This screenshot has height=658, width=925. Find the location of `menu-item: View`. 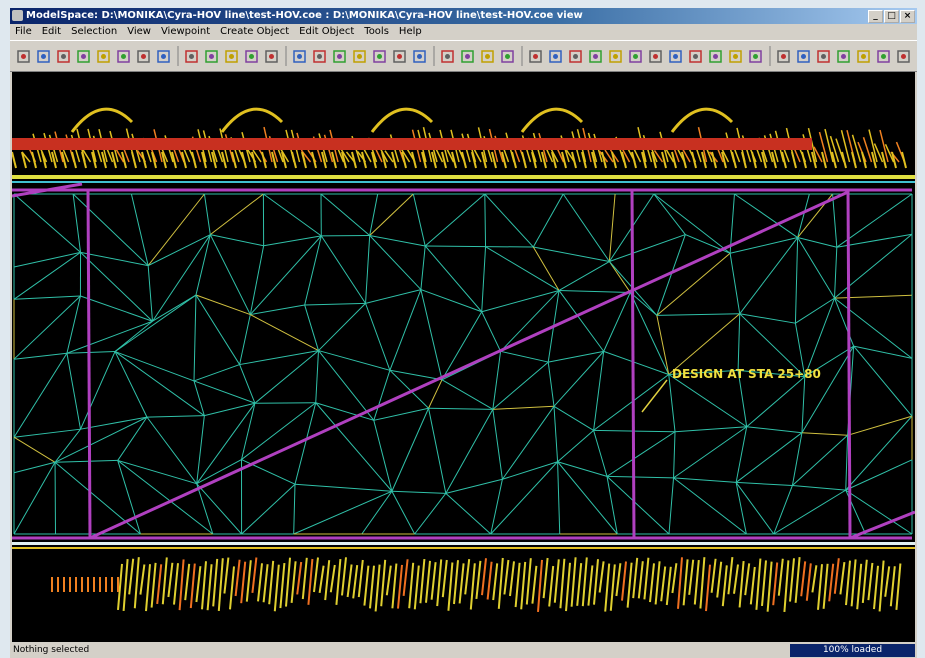

menu-item: View is located at coordinates (139, 31).